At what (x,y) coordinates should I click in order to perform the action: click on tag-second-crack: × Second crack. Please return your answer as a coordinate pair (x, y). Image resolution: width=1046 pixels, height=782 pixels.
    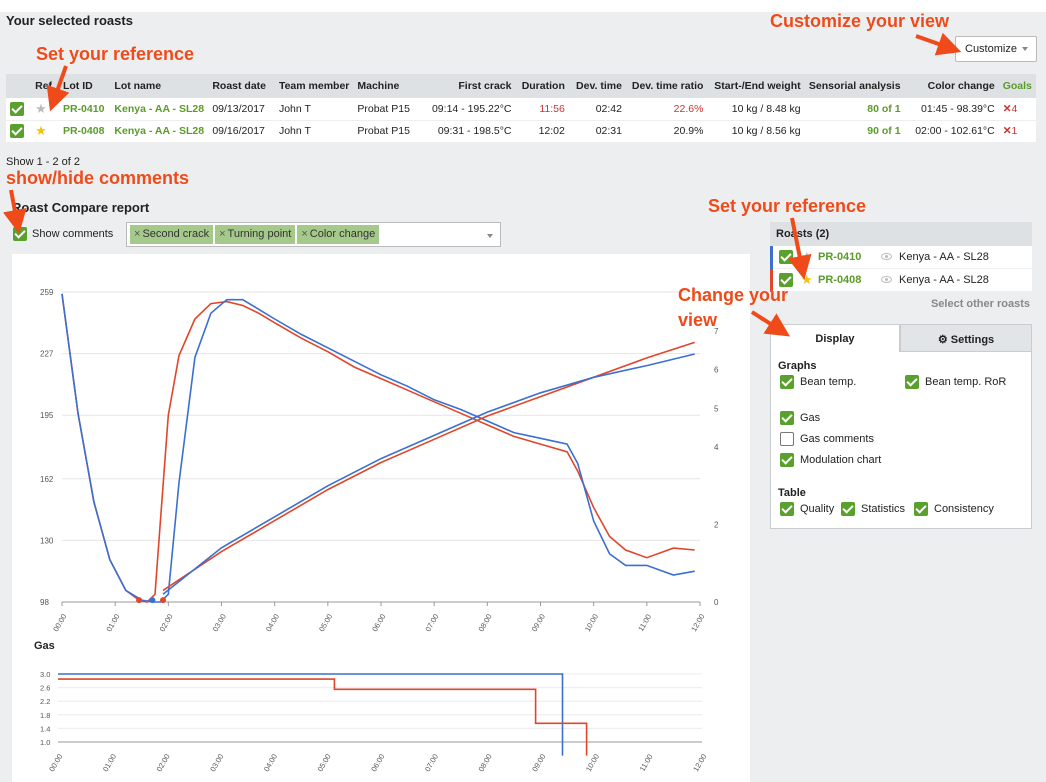
    Looking at the image, I should click on (172, 234).